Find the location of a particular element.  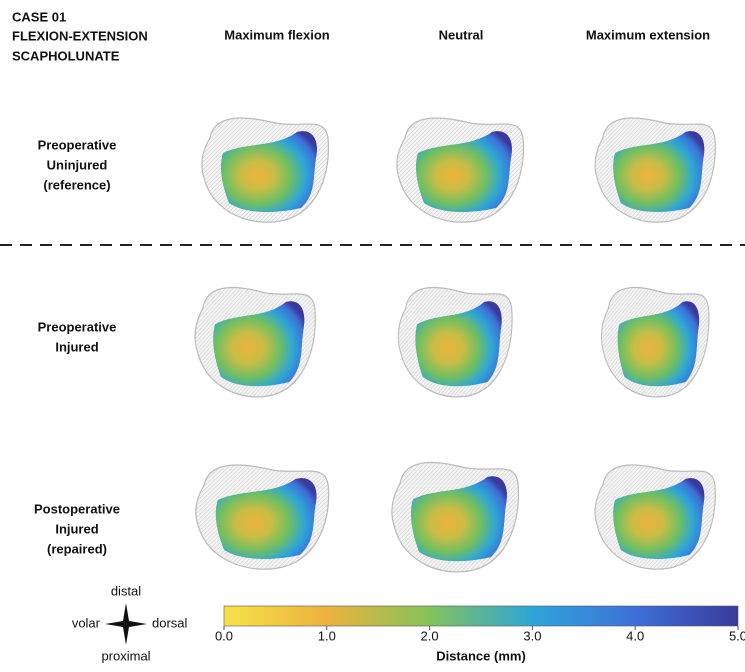

row-label: (reference) is located at coordinates (76, 184).